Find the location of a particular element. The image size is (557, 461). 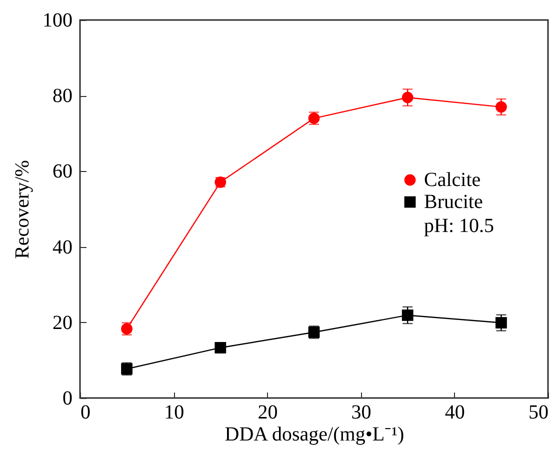

y-tick-label: 20 is located at coordinates (62, 323).